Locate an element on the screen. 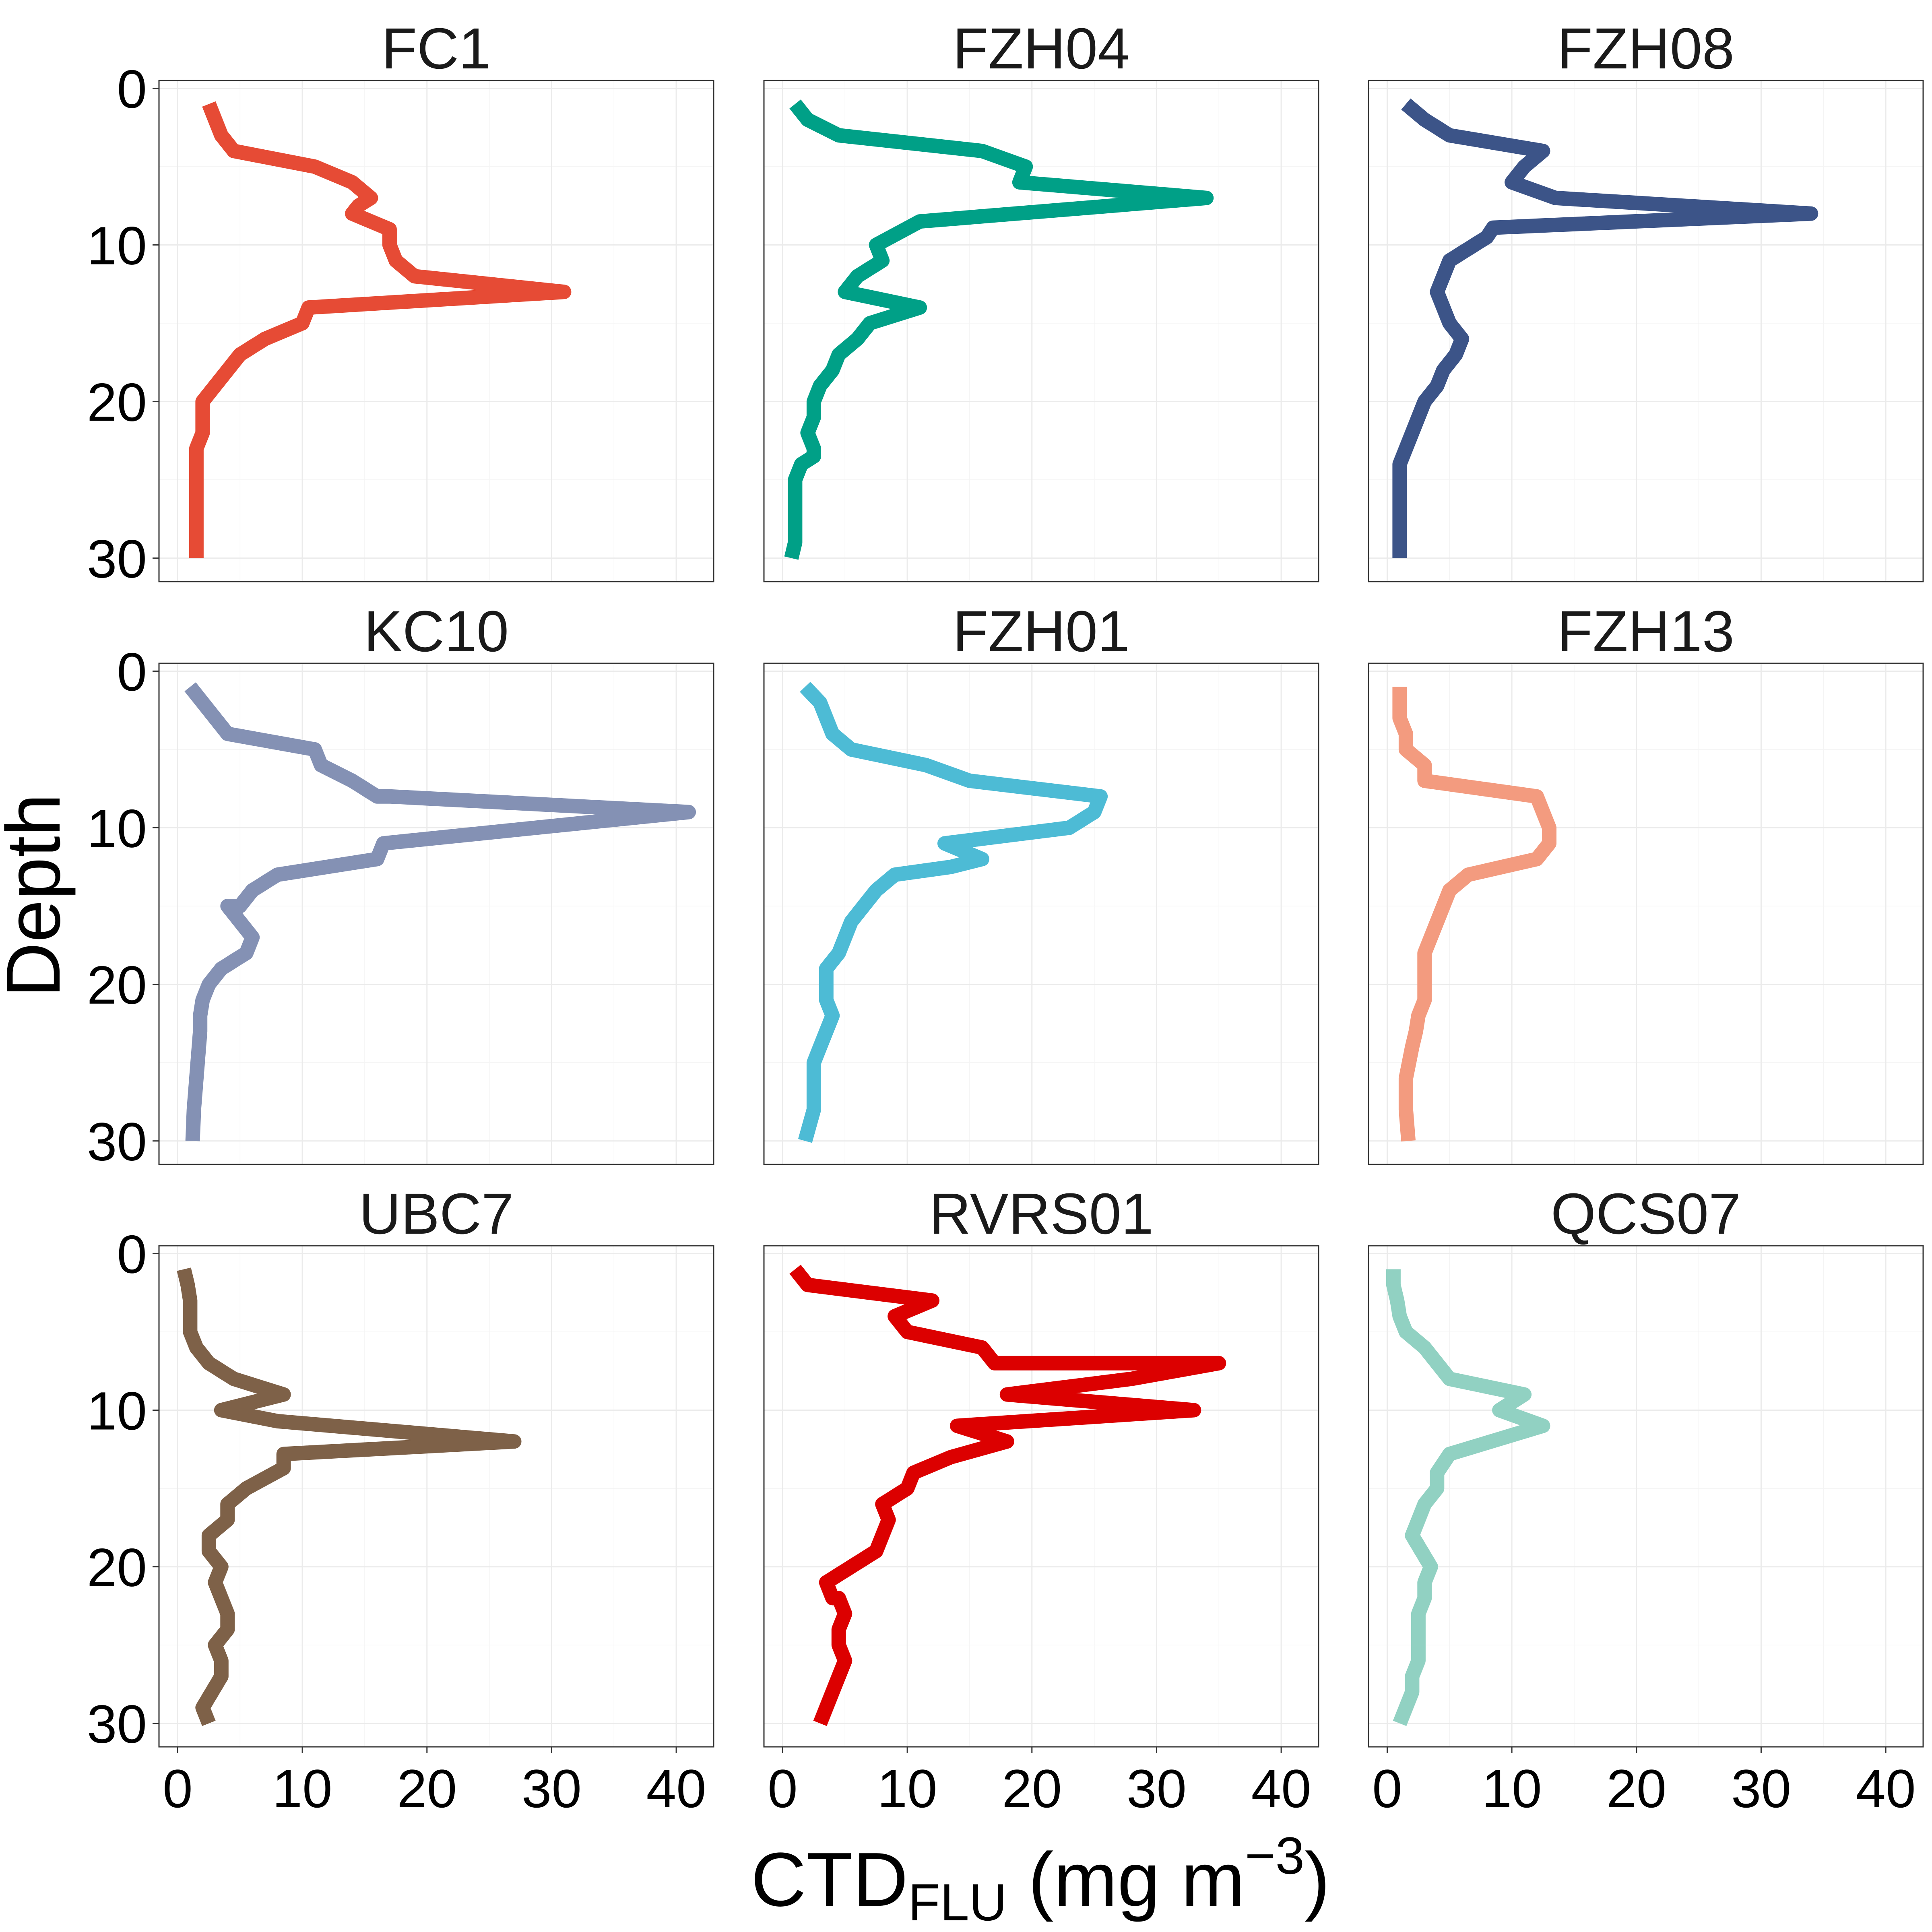 The image size is (1932, 1932). profile-line-fzh01 is located at coordinates (953, 912).